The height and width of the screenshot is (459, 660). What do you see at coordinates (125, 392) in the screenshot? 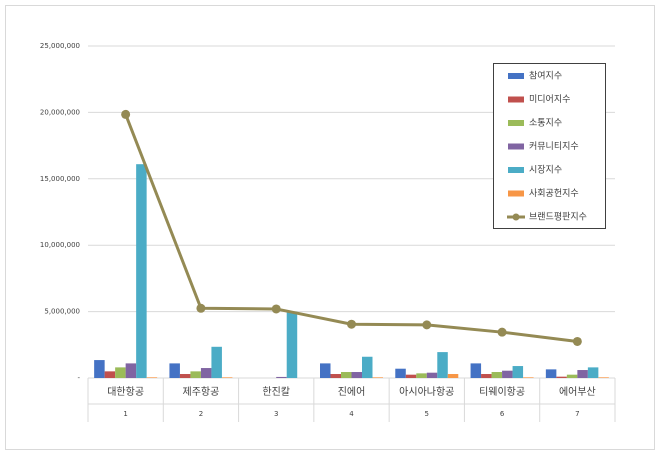
I see `x-tick-label: 대한항공` at bounding box center [125, 392].